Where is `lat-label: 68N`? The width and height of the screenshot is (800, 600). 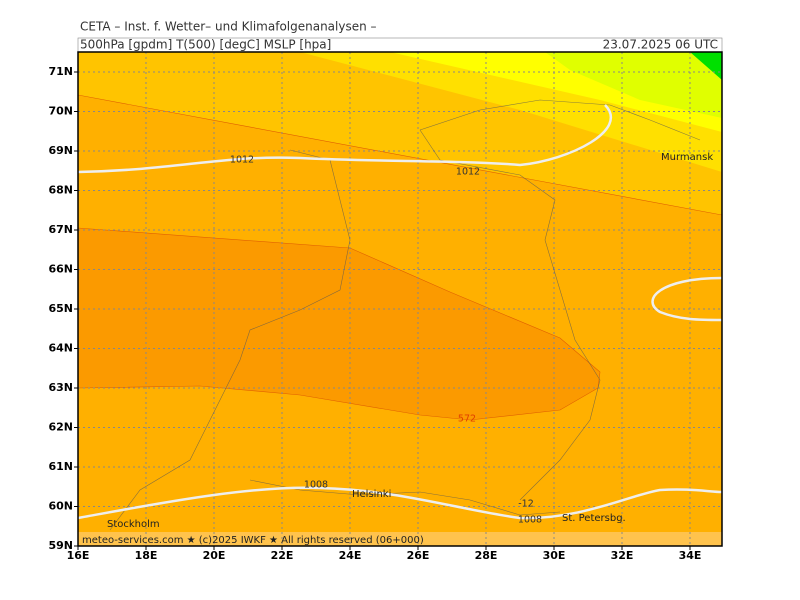
lat-label: 68N is located at coordinates (60, 190).